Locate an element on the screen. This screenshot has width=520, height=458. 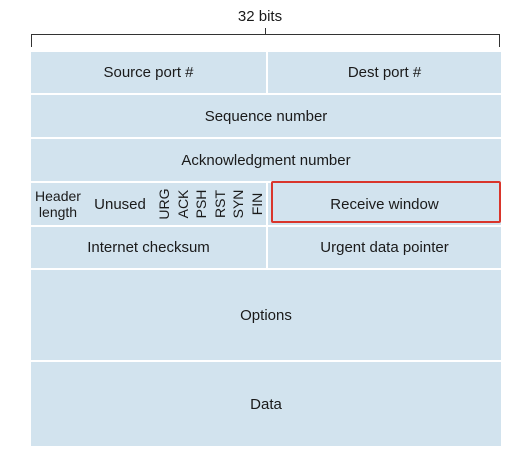
receive-window-field: Receive window is located at coordinates (383, 204).